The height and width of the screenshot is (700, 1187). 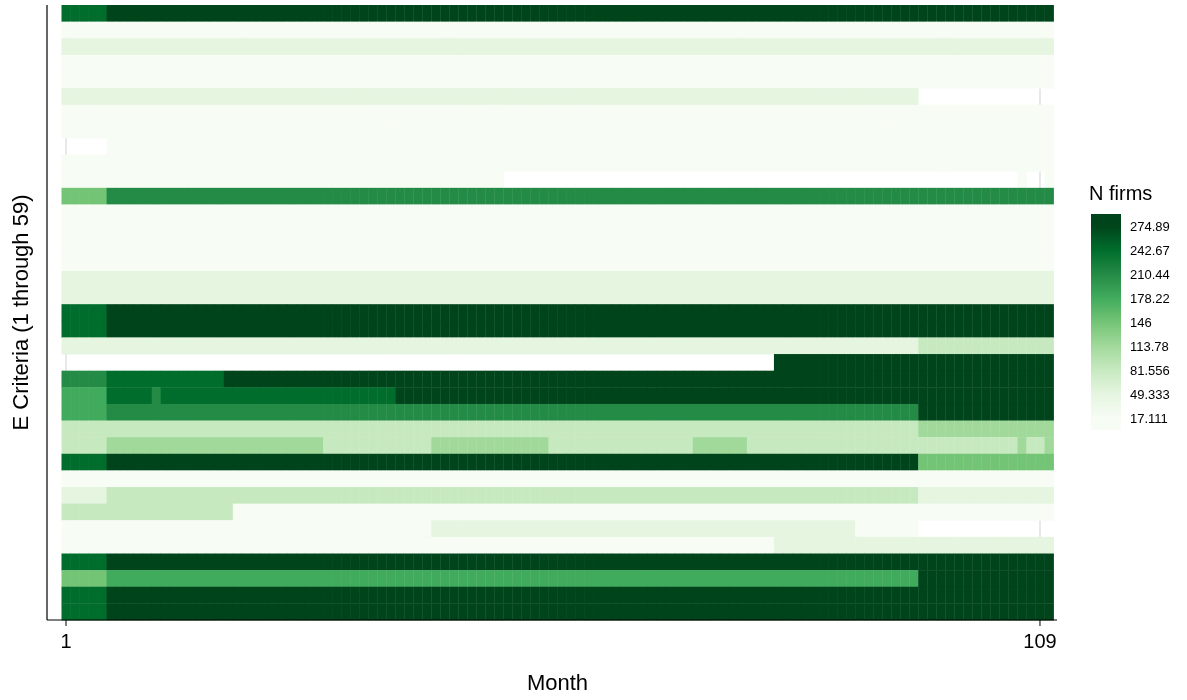 What do you see at coordinates (66, 641) in the screenshot?
I see `x-tick-label: 1` at bounding box center [66, 641].